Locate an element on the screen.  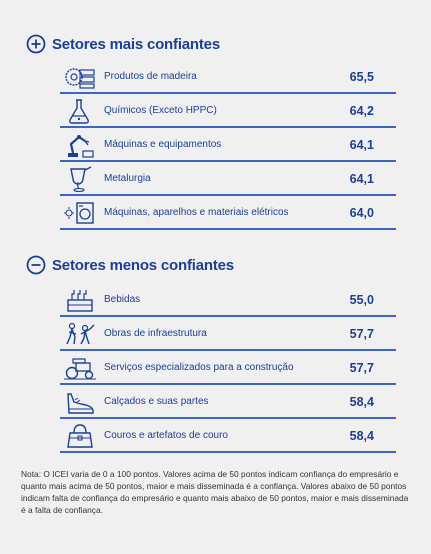
row-label: Obras de infraestrutura is located at coordinates (155, 333).